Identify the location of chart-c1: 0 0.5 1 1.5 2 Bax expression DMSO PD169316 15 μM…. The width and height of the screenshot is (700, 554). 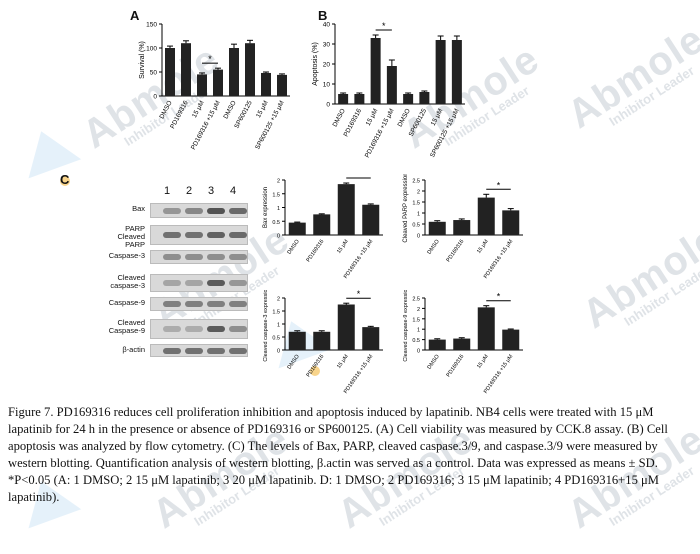
(323, 227).